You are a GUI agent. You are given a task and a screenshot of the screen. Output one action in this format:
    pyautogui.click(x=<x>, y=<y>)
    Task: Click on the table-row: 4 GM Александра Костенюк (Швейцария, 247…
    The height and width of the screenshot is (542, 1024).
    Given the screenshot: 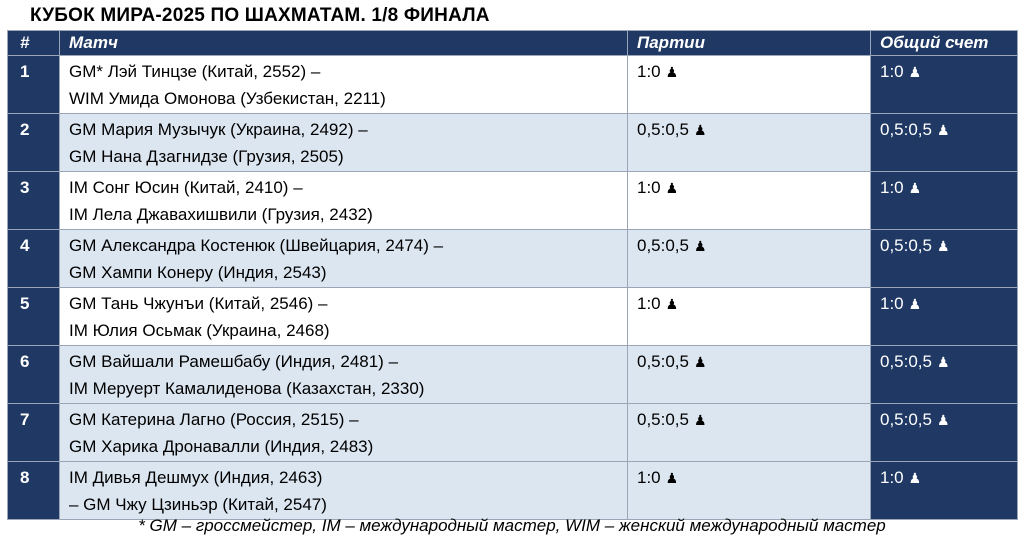 What is the action you would take?
    pyautogui.click(x=512, y=258)
    